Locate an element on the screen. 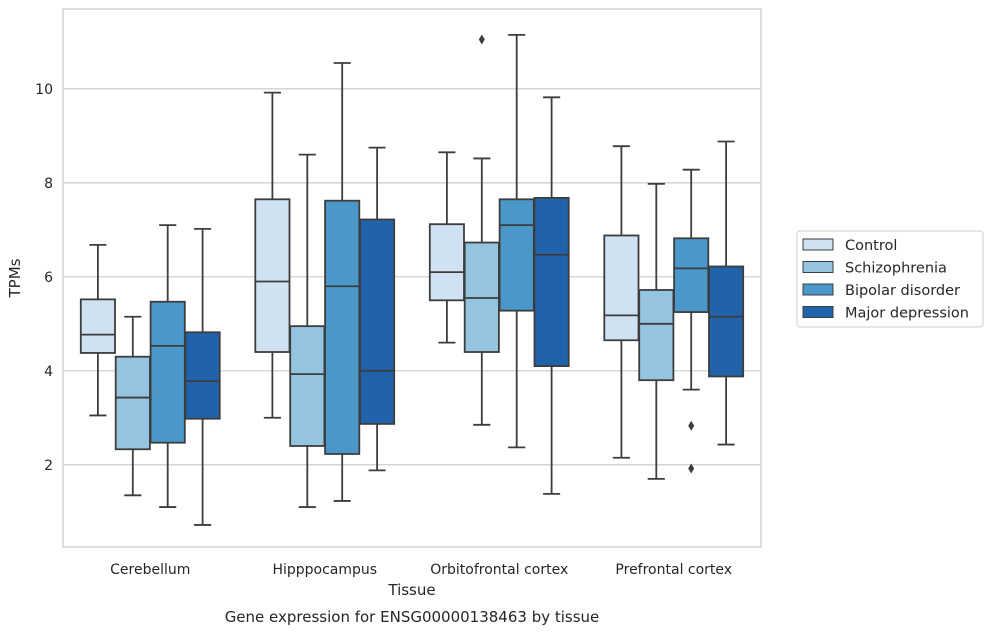  x-tick-label: Hipppocampus is located at coordinates (324, 570).